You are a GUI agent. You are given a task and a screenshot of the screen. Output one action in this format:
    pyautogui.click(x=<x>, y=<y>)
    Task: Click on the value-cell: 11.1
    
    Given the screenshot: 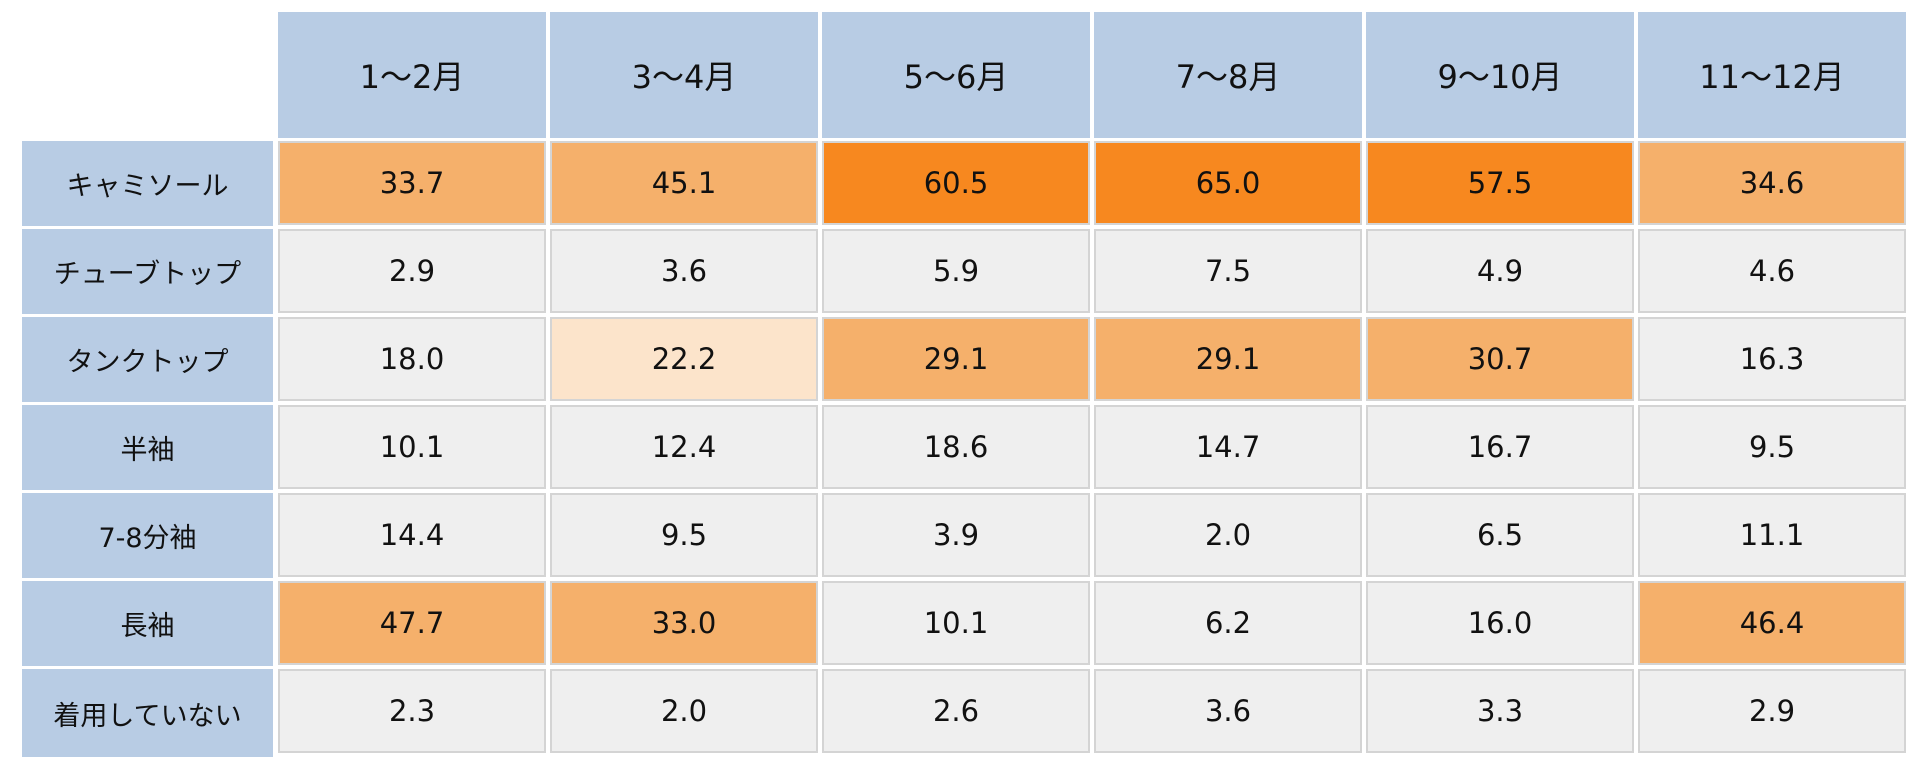 What is the action you would take?
    pyautogui.click(x=1772, y=535)
    